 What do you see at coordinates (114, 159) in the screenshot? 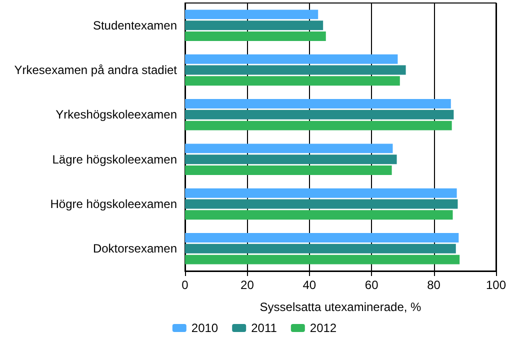
I see `y-tick-label: Lägre högskoleexamen` at bounding box center [114, 159].